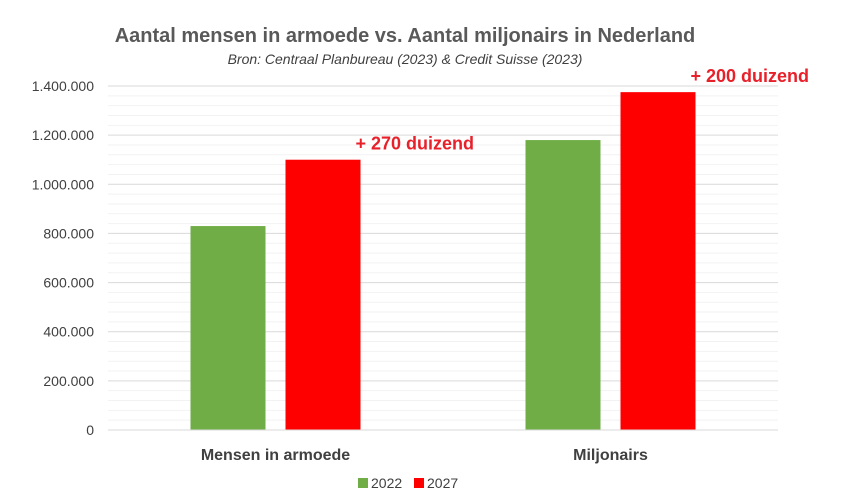 This screenshot has width=847, height=503. Describe the element at coordinates (63, 184) in the screenshot. I see `y-tick-label: 1.000.000` at that location.